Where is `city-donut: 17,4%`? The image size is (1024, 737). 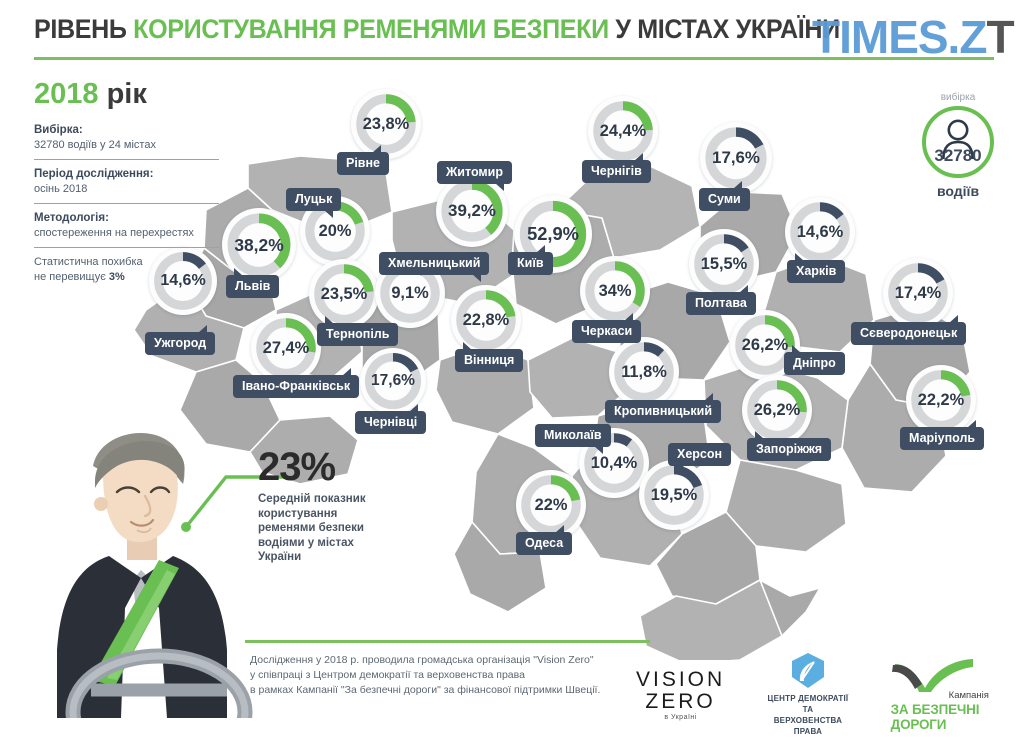
city-donut: 17,4% is located at coordinates (918, 293).